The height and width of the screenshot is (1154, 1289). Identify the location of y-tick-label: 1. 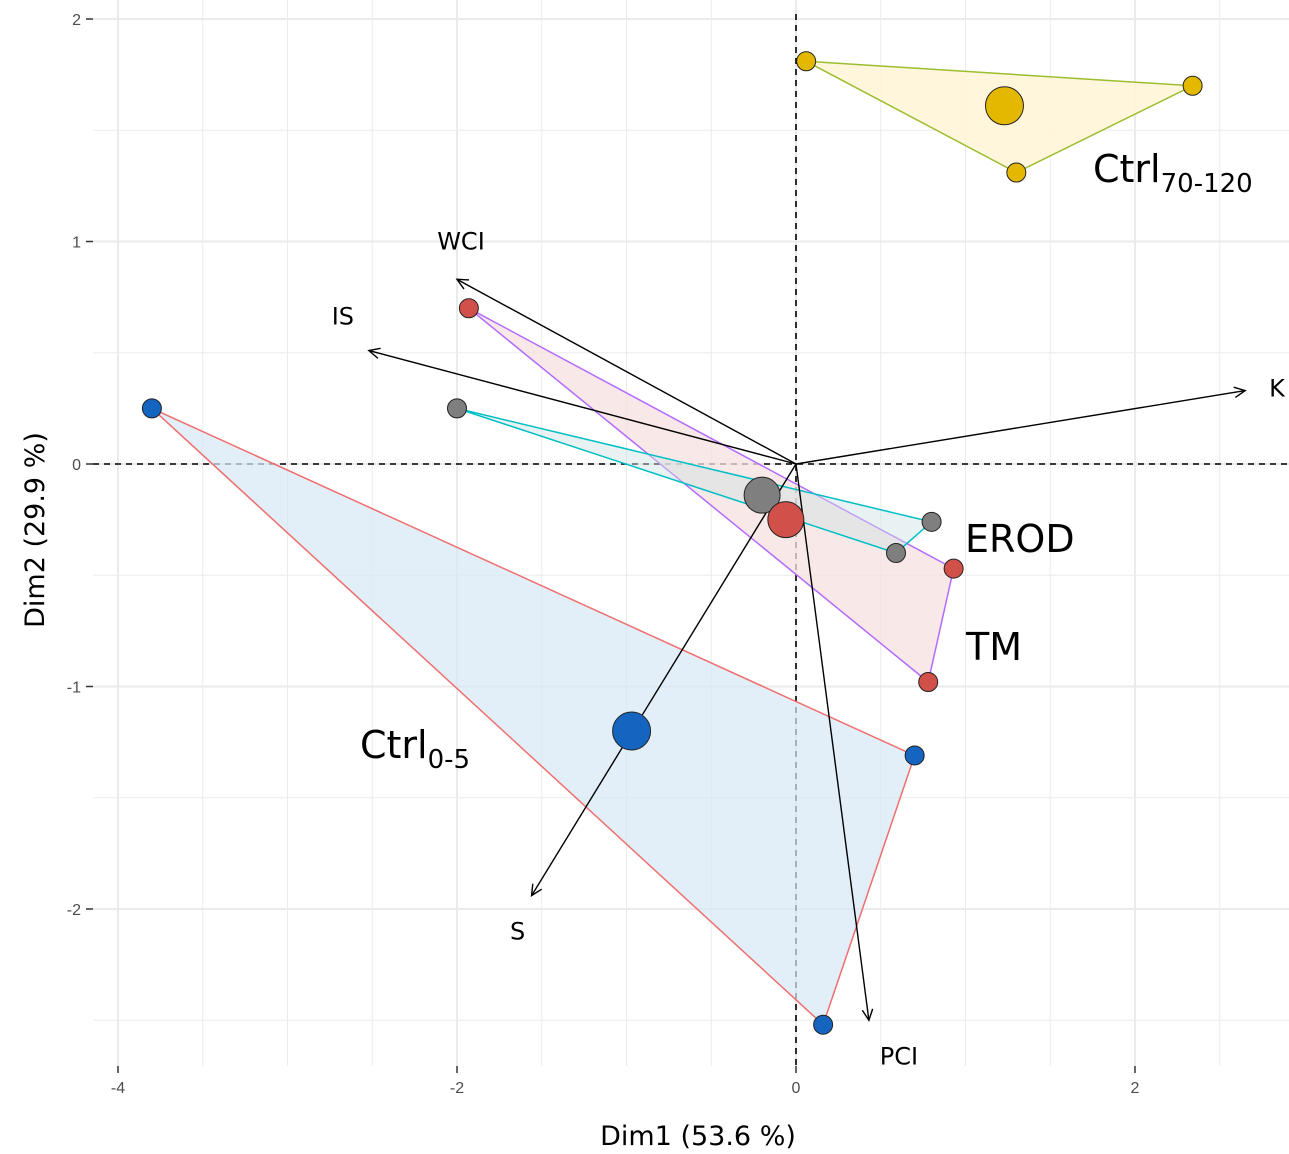
(76, 243).